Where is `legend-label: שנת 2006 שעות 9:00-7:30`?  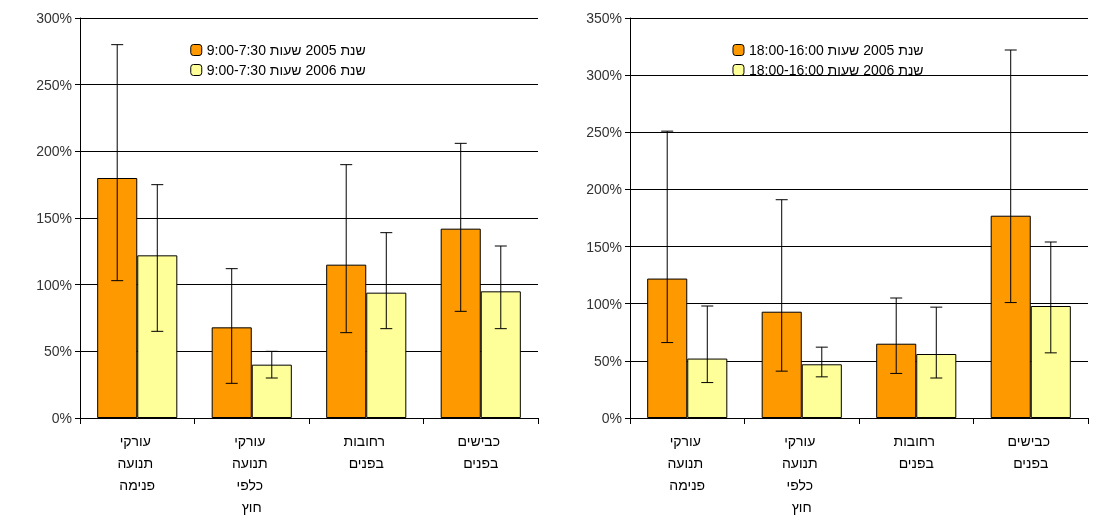
legend-label: שנת 2006 שעות 9:00-7:30 is located at coordinates (286, 70).